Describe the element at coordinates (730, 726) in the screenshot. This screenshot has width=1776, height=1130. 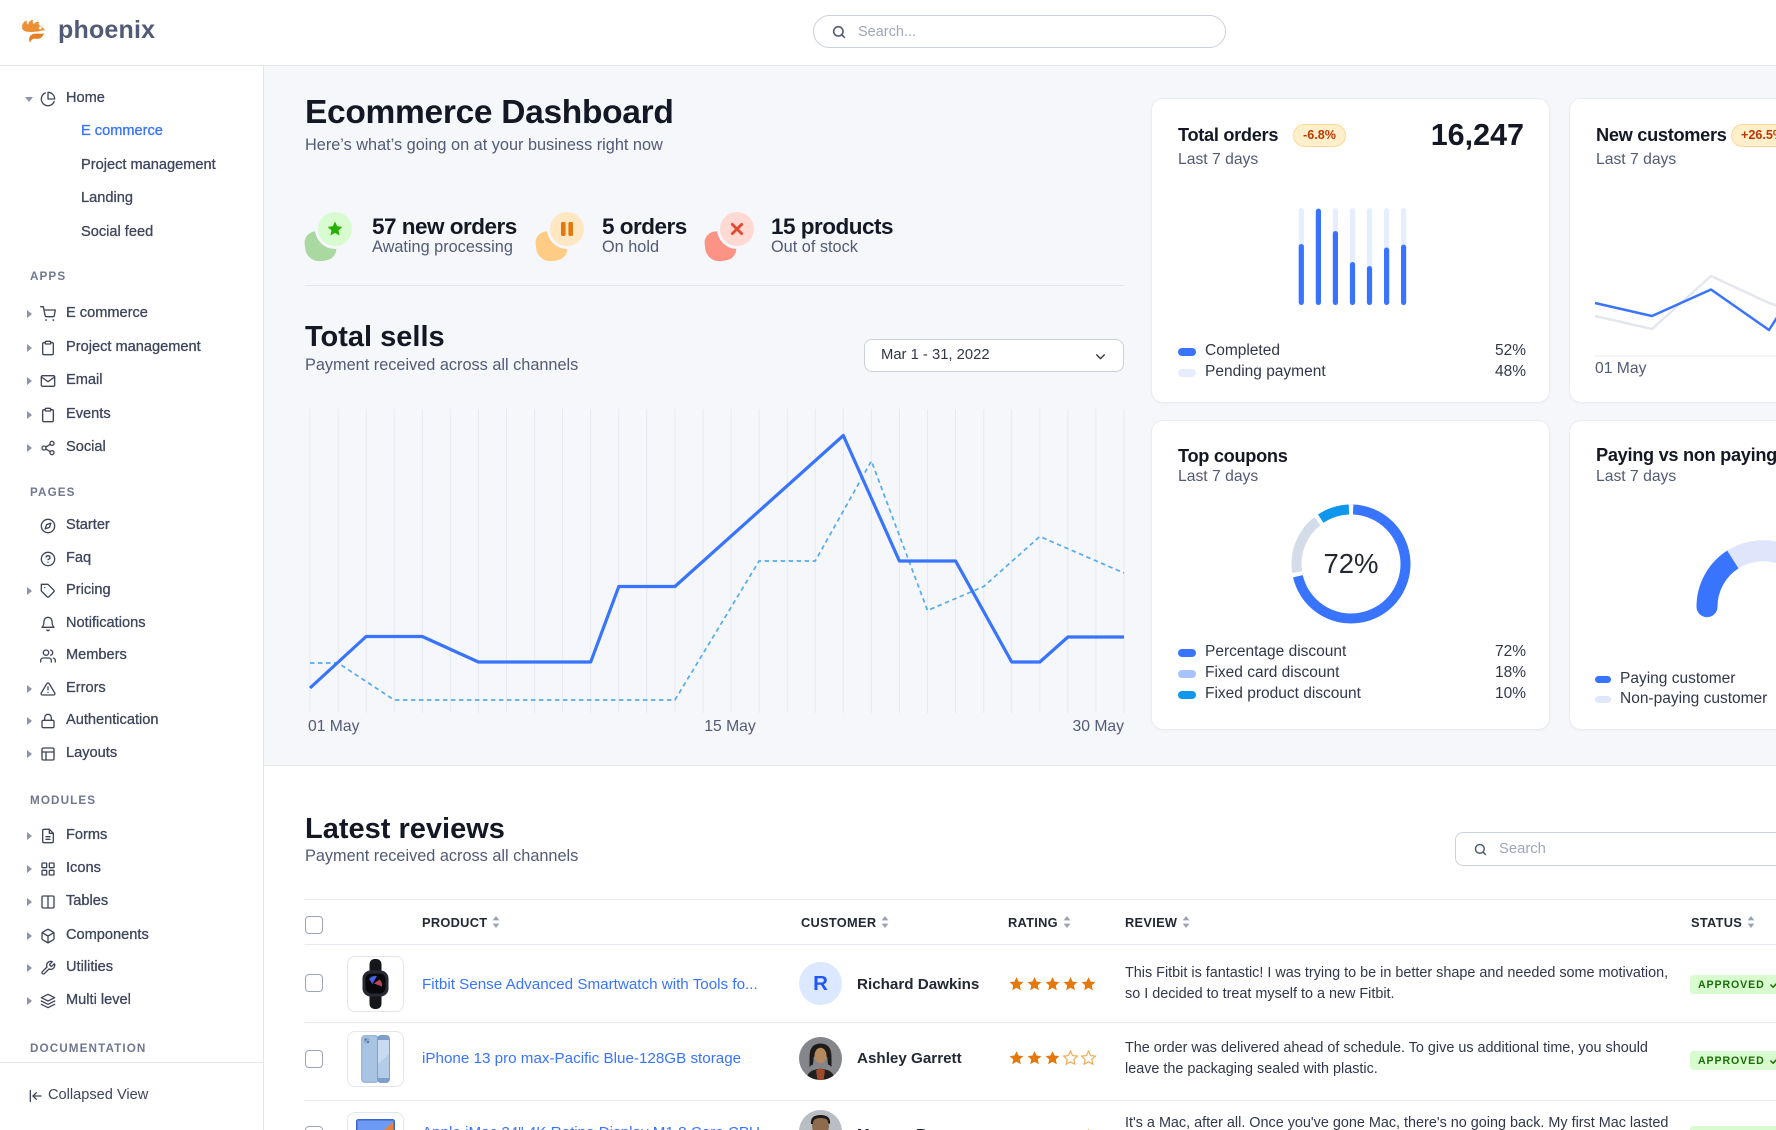
I see `svg-text: 15 May` at that location.